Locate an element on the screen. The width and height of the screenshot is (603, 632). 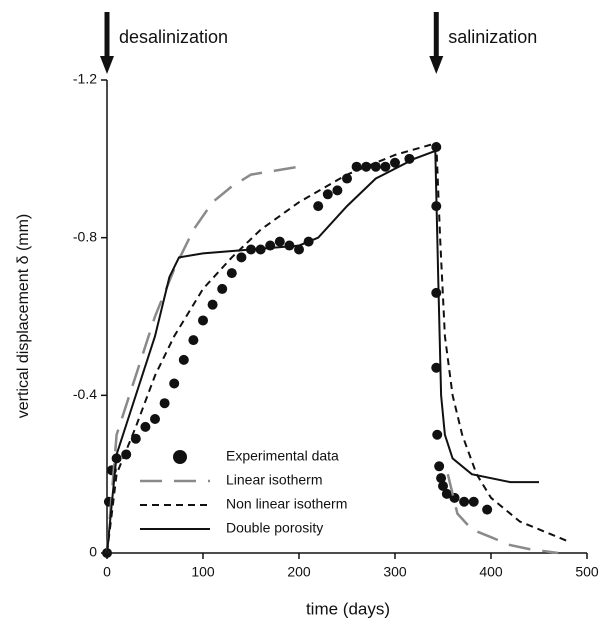
legend-label: Linear isotherm is located at coordinates (274, 480).